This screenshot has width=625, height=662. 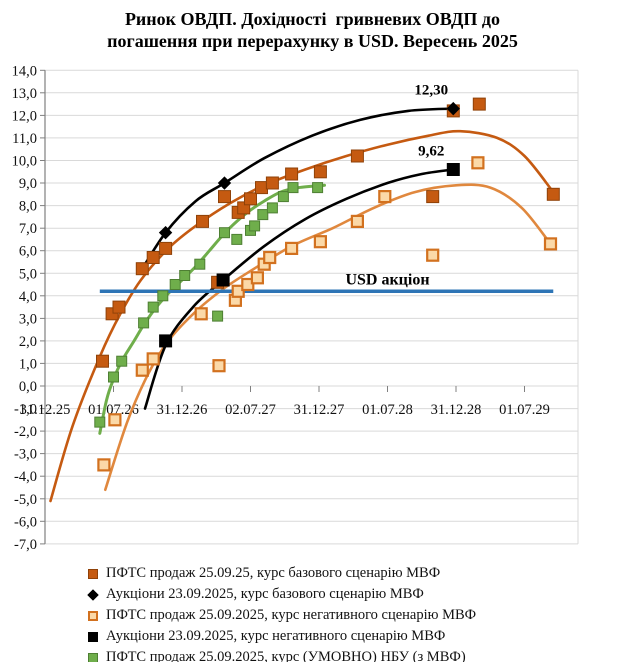 I want to click on y-axis-tick-label: 6,0, so click(x=28, y=252).